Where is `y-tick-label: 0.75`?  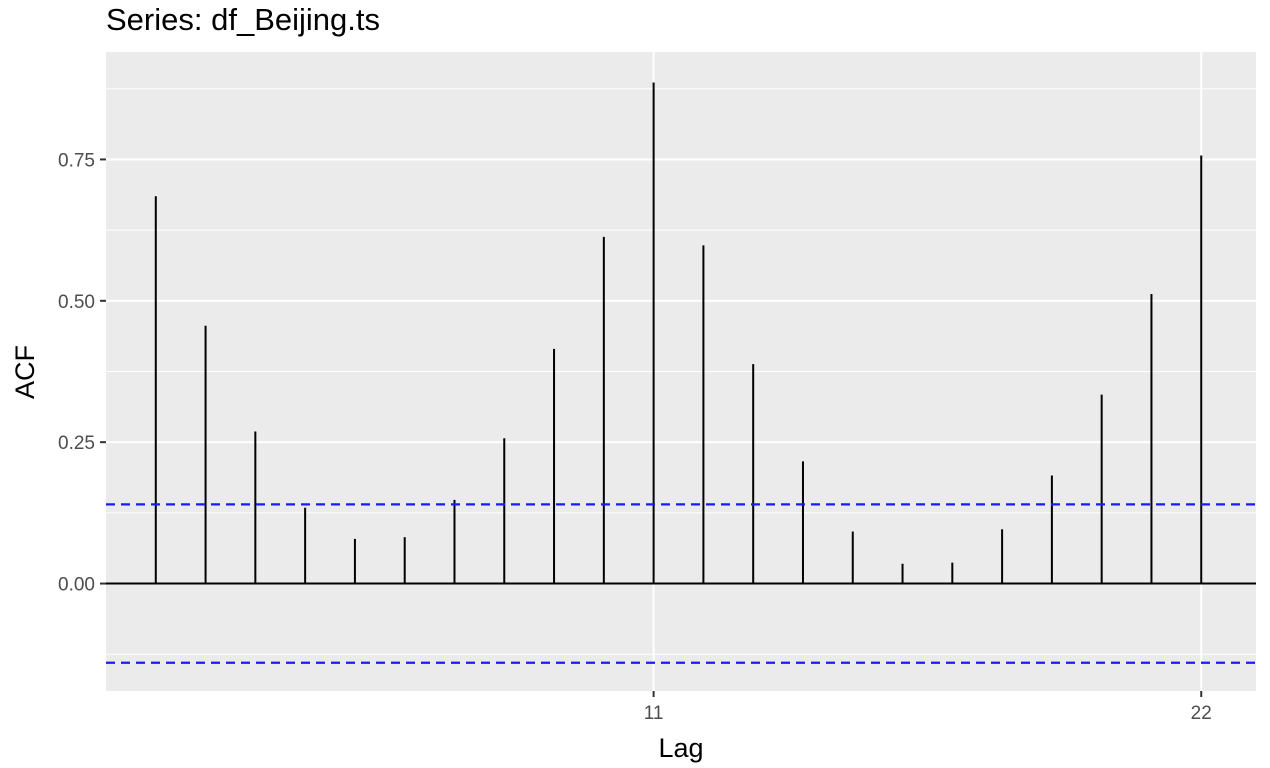 y-tick-label: 0.75 is located at coordinates (76, 160).